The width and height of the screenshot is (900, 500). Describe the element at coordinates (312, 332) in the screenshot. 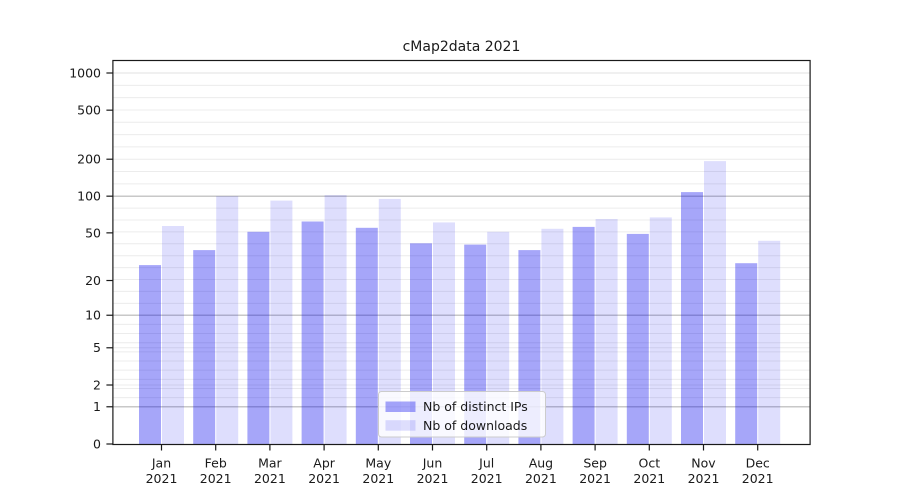

I see `bar-apr-nb-of-distinct-ips` at that location.